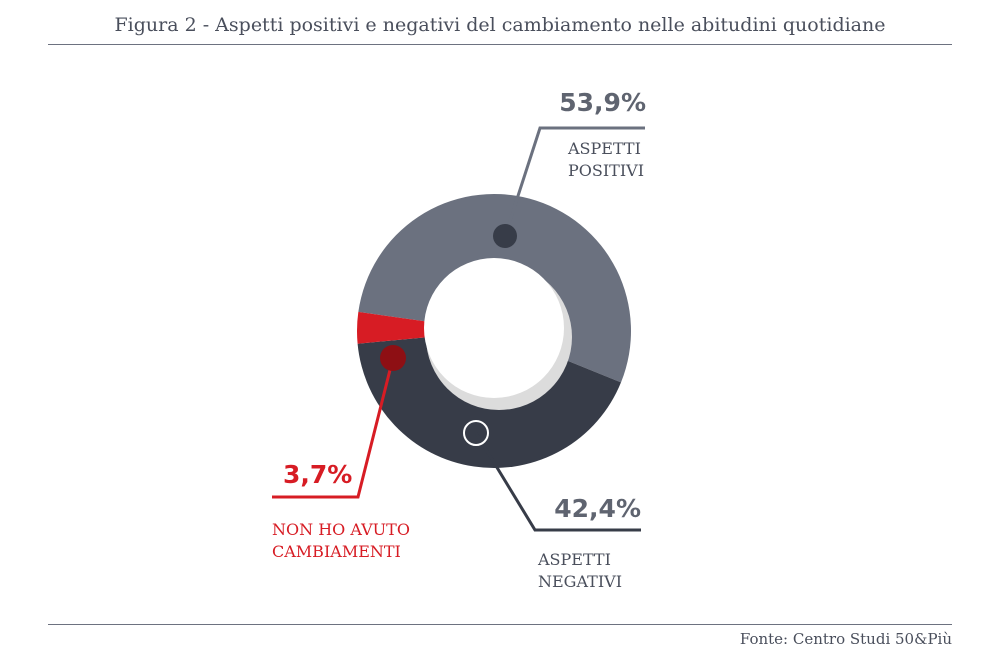 The width and height of the screenshot is (1000, 666). Describe the element at coordinates (336, 551) in the screenshot. I see `label-nessuno-line2: CAMBIAMENTI` at that location.